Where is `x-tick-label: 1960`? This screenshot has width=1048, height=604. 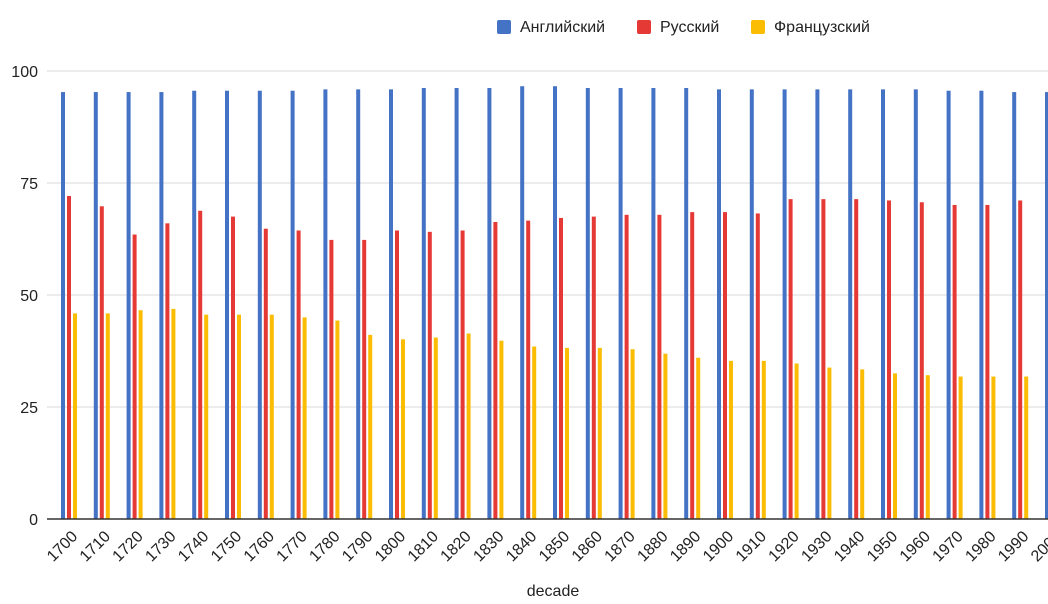 x-tick-label: 1960 is located at coordinates (915, 546).